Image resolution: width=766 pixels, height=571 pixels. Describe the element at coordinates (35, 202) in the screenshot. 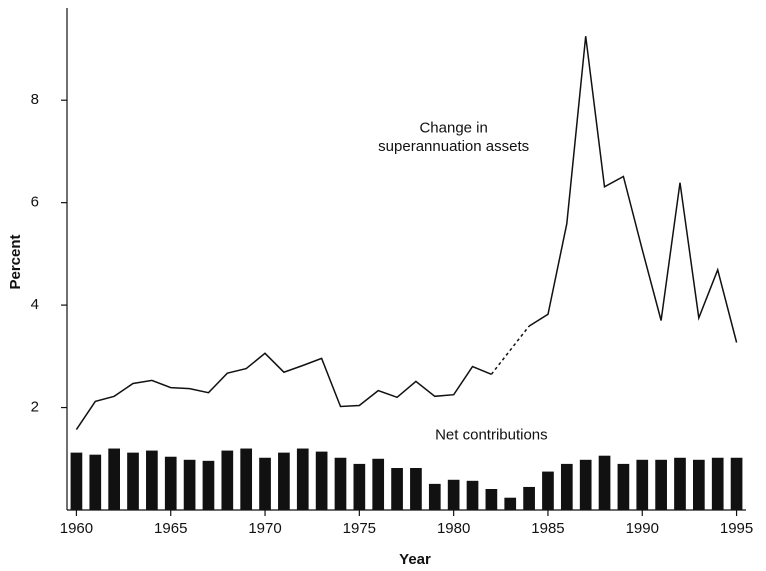

I see `y-tick-label: 6` at that location.